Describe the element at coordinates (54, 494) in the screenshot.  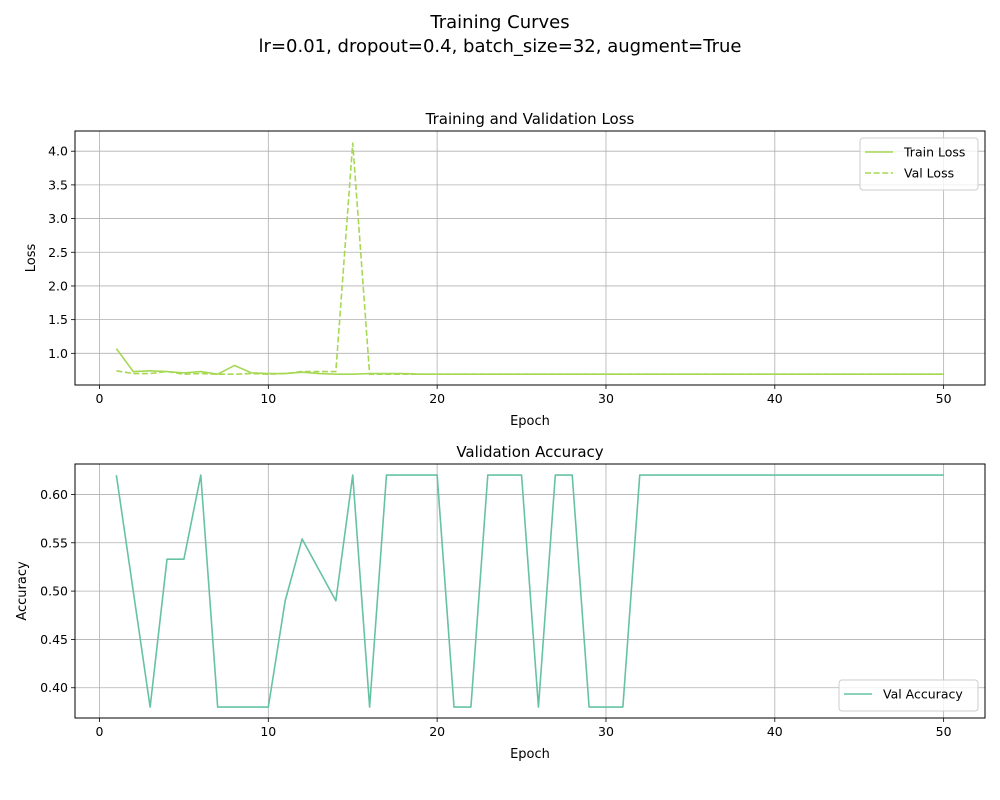
I see `y-tick-label: 0.60` at that location.